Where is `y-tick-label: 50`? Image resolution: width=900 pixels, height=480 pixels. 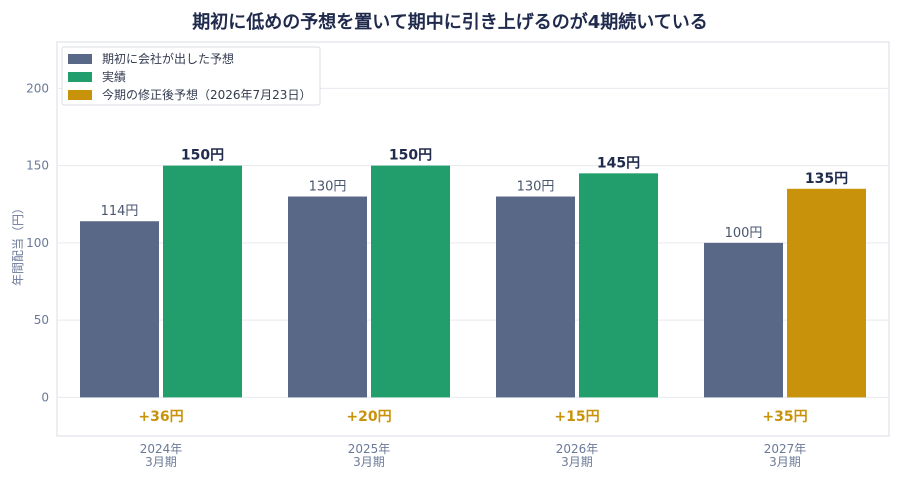
y-tick-label: 50 is located at coordinates (41, 320).